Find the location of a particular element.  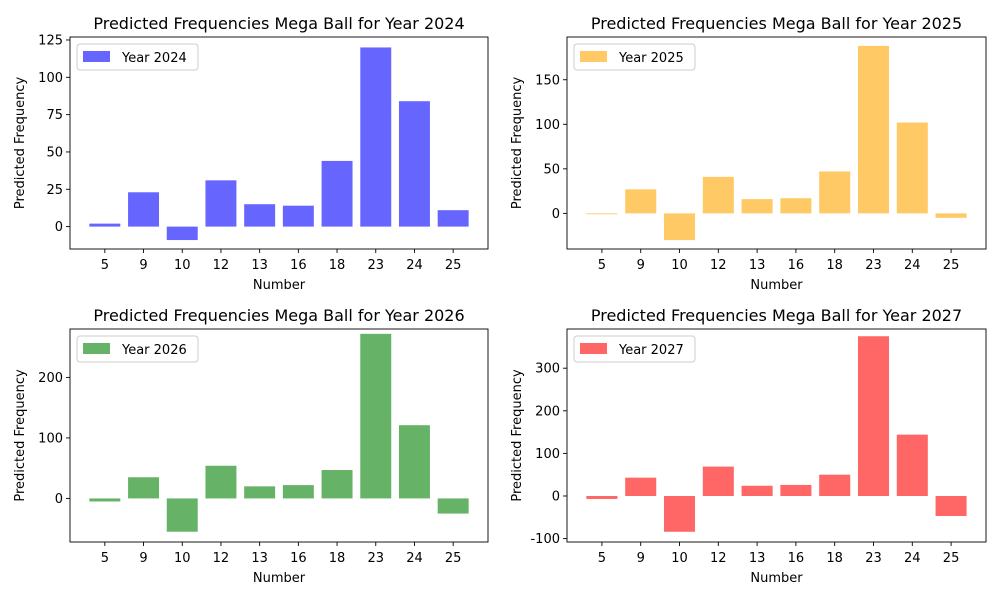

y-tick-label: 75 is located at coordinates (54, 115).